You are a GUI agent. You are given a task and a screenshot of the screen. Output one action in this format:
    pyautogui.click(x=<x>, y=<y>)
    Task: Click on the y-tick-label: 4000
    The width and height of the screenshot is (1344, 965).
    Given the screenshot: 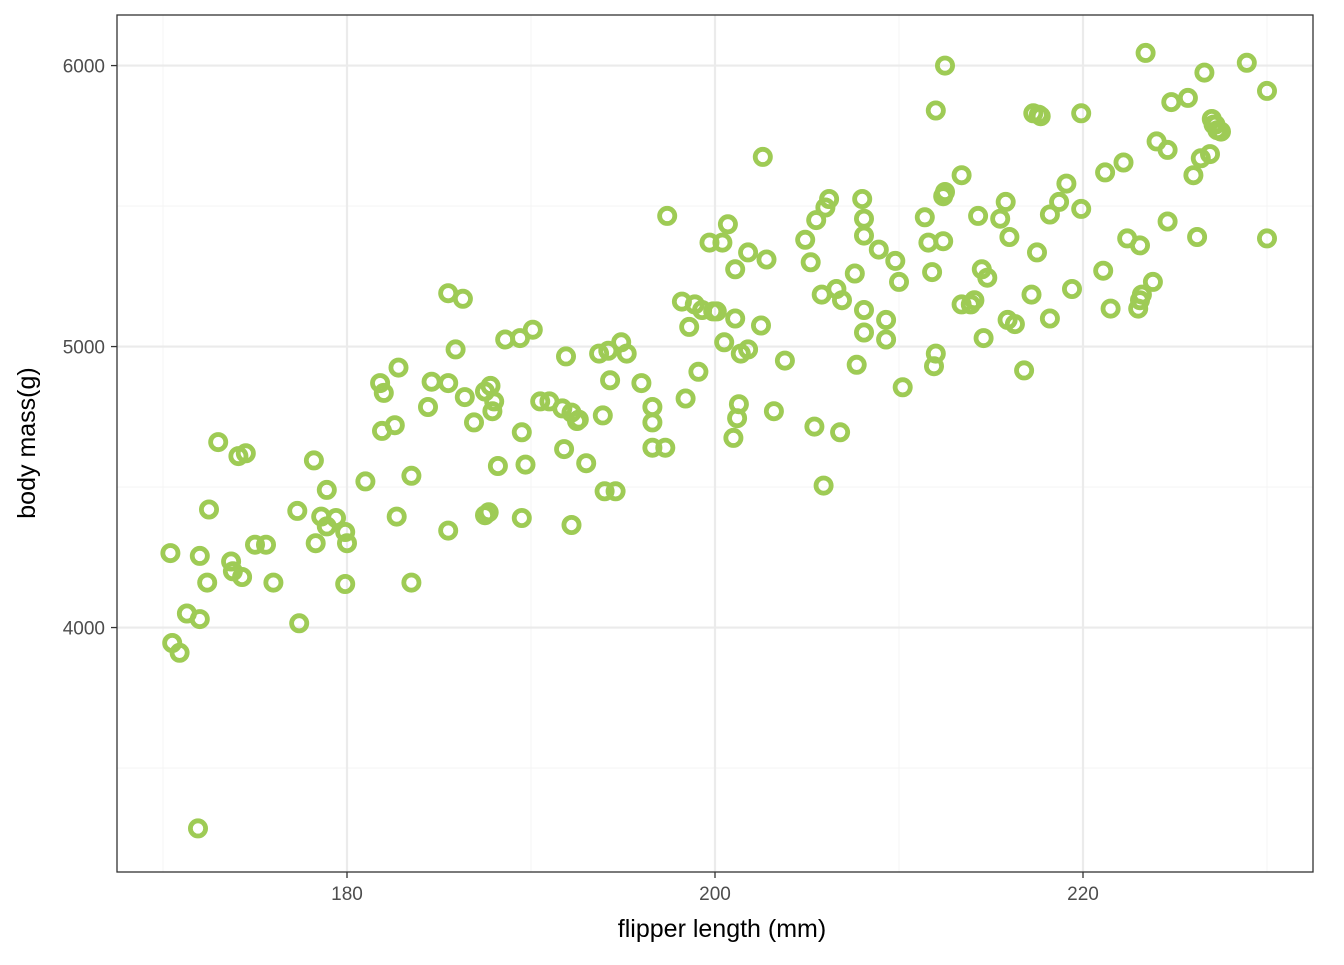 What is the action you would take?
    pyautogui.click(x=84, y=629)
    